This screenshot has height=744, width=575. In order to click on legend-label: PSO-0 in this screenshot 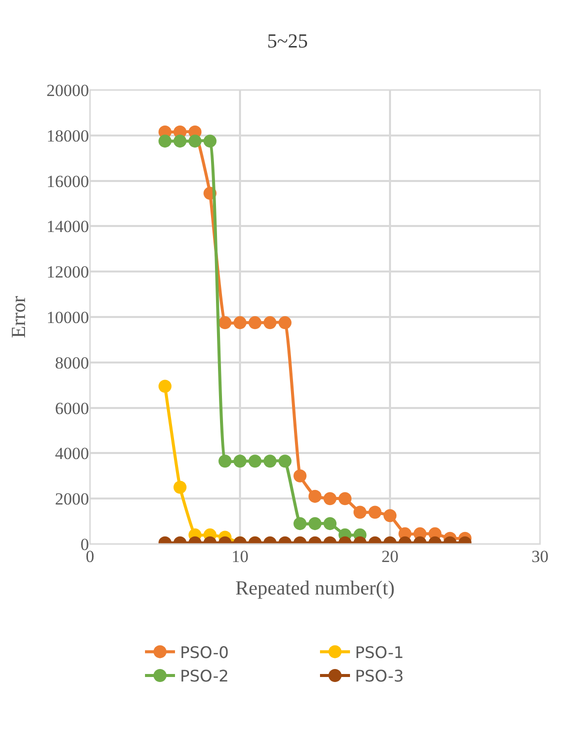, I will do `click(204, 652)`.